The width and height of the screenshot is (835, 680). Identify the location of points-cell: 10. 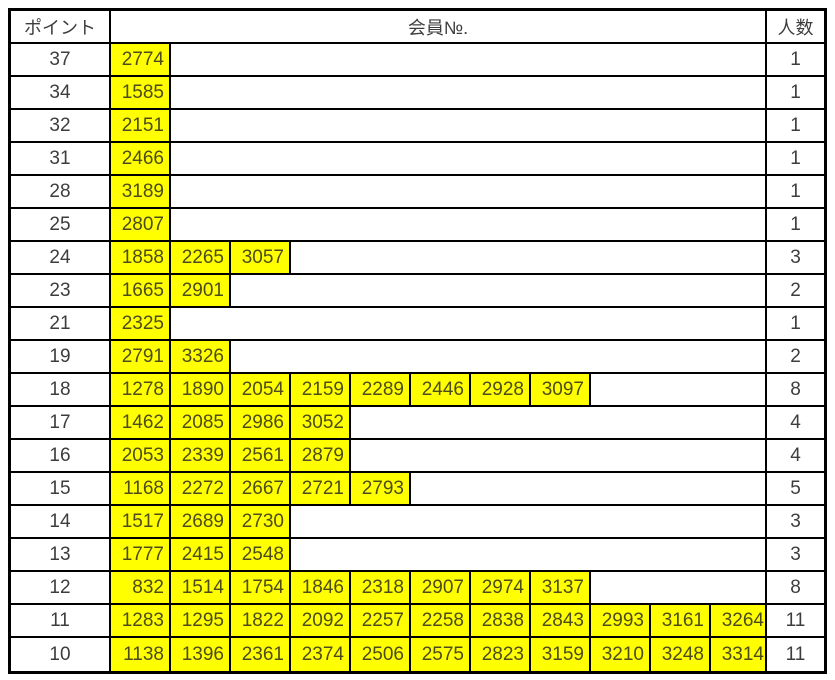
(61, 654).